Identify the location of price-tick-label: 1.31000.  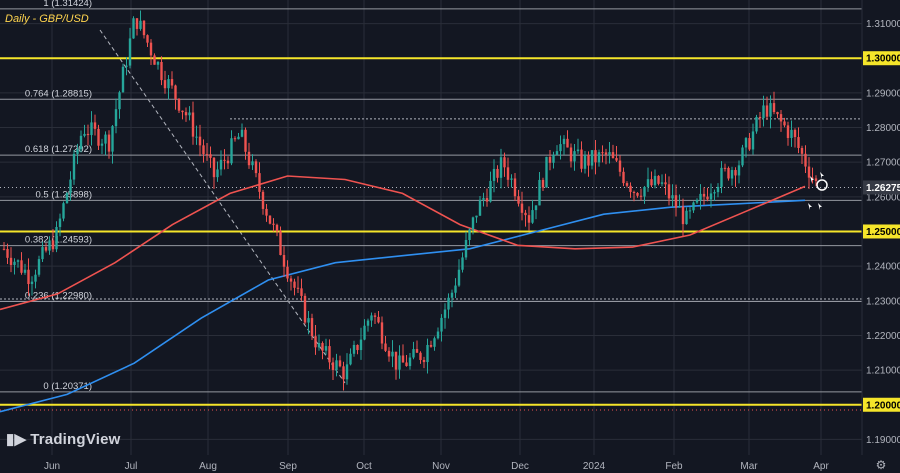
(883, 24).